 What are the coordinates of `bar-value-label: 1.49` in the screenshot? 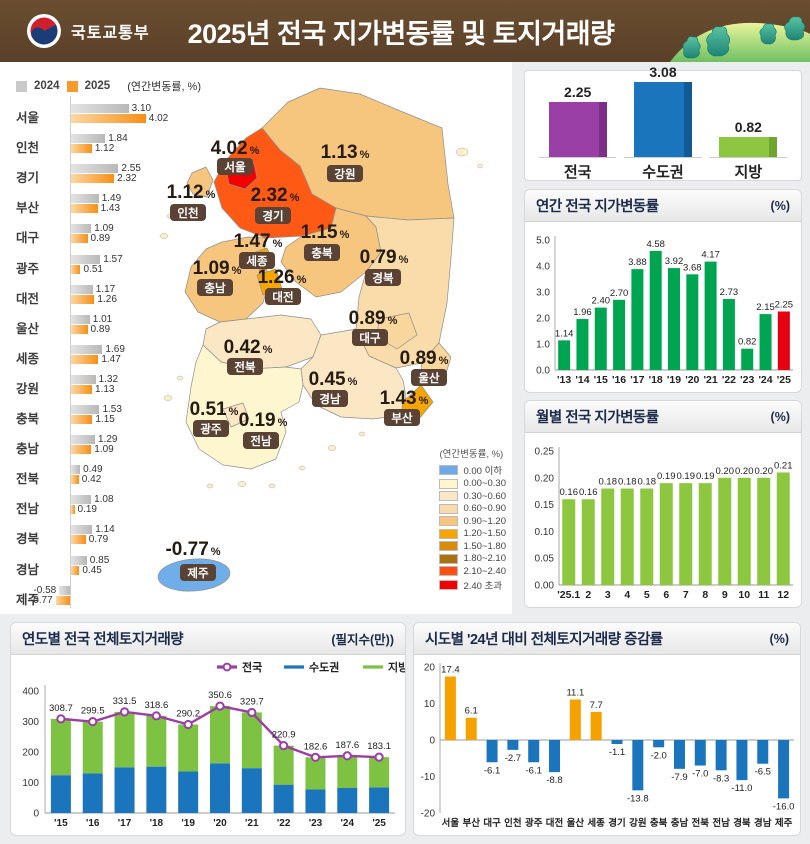 It's located at (111, 199).